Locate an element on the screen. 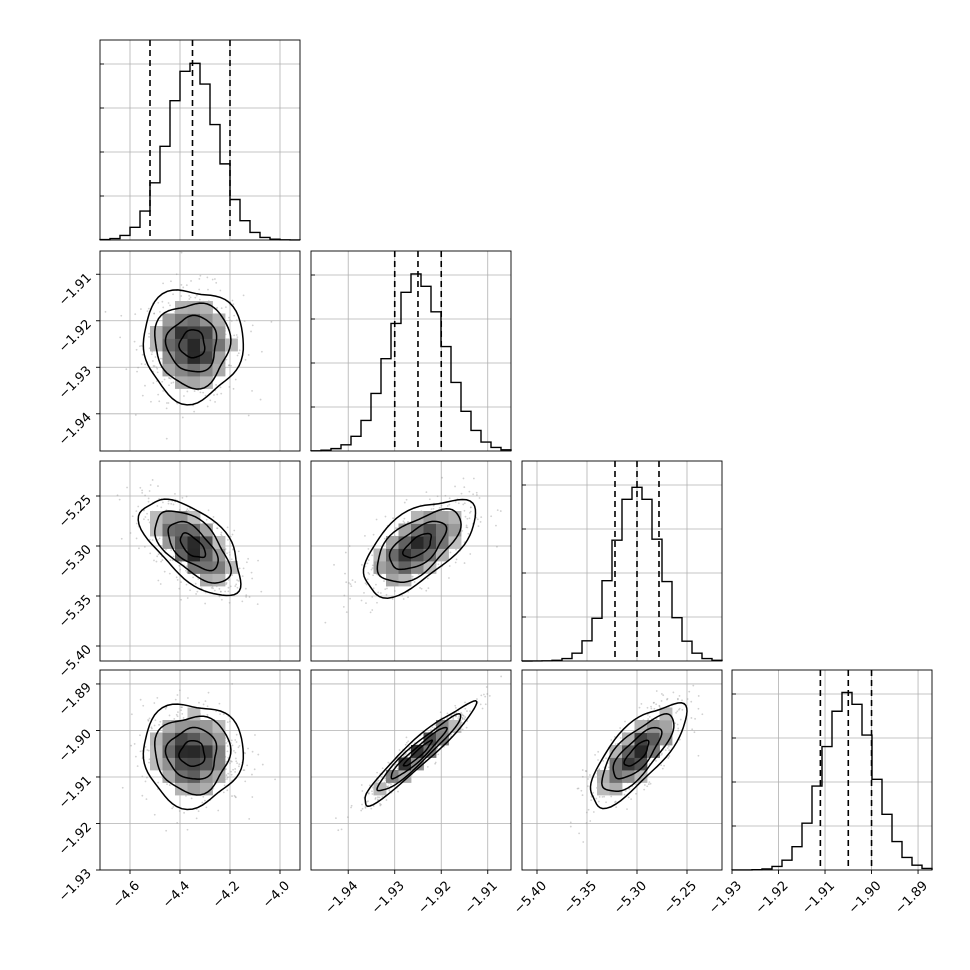 The height and width of the screenshot is (970, 970). y-tick-label: −1.91 is located at coordinates (75, 792).